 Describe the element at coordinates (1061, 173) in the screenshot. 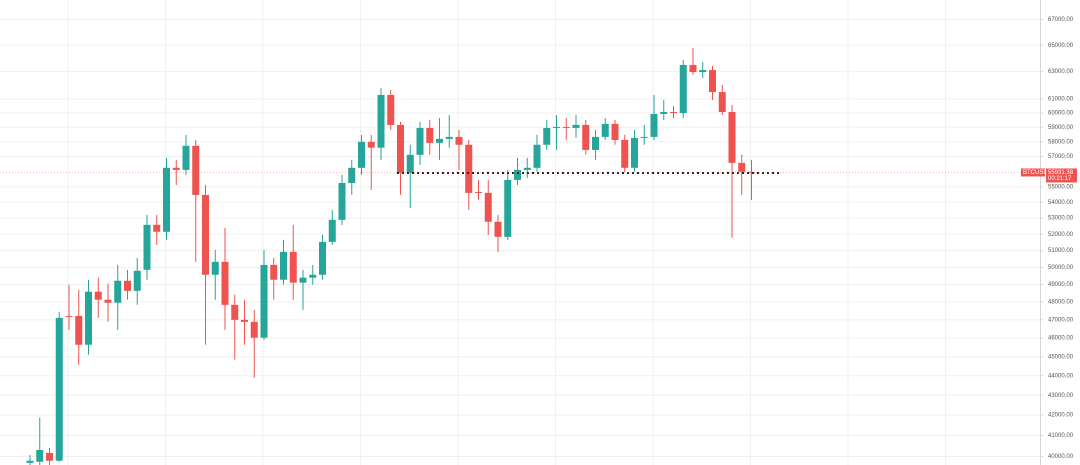

I see `current-price-label: 55931.38` at that location.